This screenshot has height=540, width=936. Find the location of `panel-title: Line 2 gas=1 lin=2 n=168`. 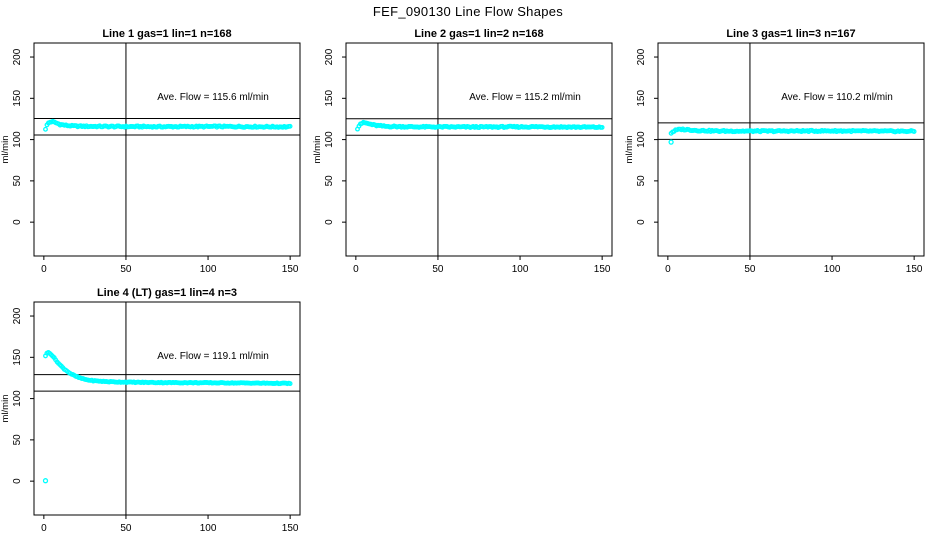

panel-title: Line 2 gas=1 lin=2 n=168 is located at coordinates (478, 34).